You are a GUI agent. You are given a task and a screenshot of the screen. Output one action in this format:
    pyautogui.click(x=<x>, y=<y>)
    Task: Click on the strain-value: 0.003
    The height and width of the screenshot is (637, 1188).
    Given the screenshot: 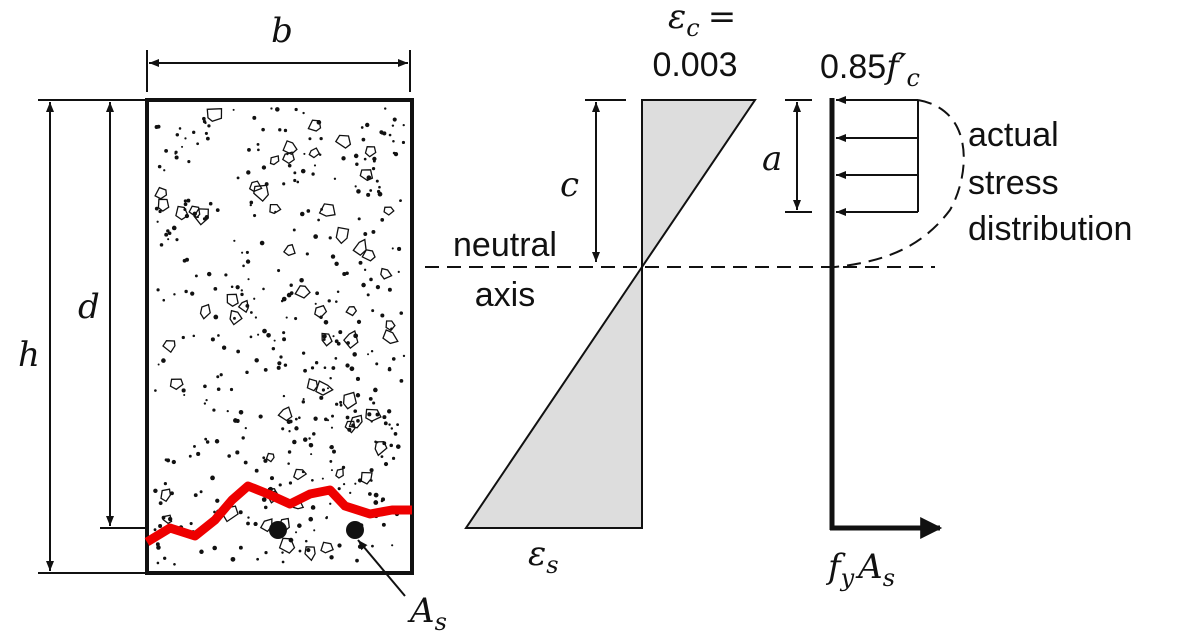 What is the action you would take?
    pyautogui.click(x=694, y=65)
    